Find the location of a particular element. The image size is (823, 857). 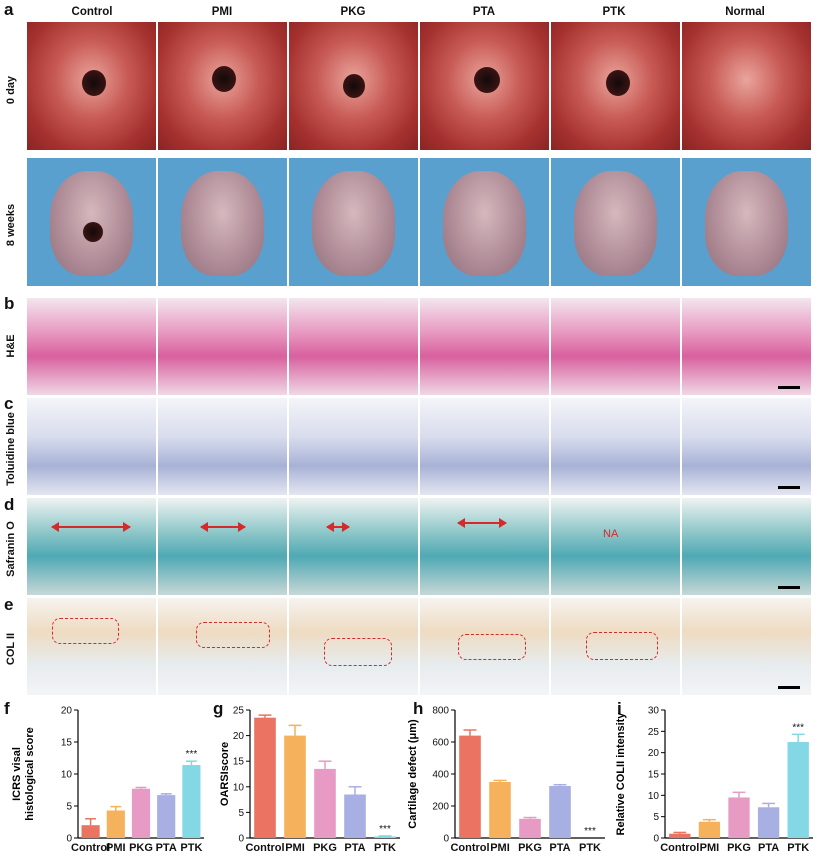

tb-ptk is located at coordinates (615, 446).